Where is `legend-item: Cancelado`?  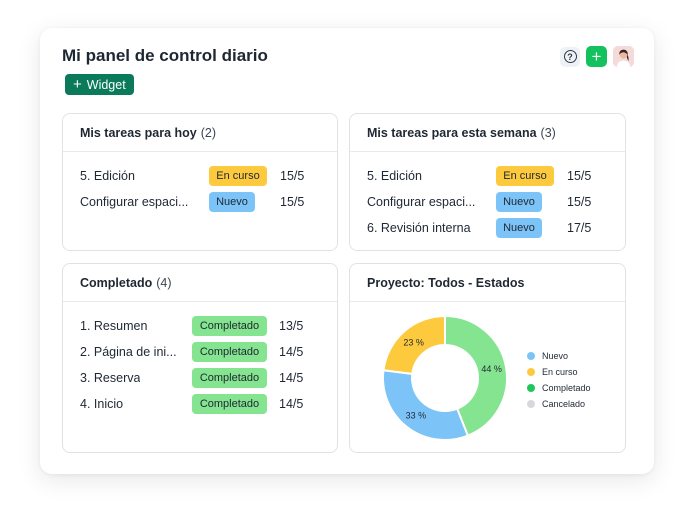 legend-item: Cancelado is located at coordinates (559, 404).